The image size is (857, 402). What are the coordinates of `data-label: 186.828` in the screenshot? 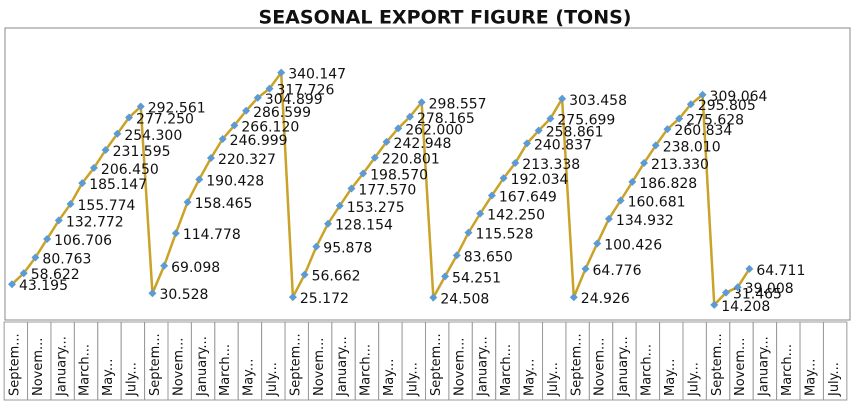 It's located at (668, 184).